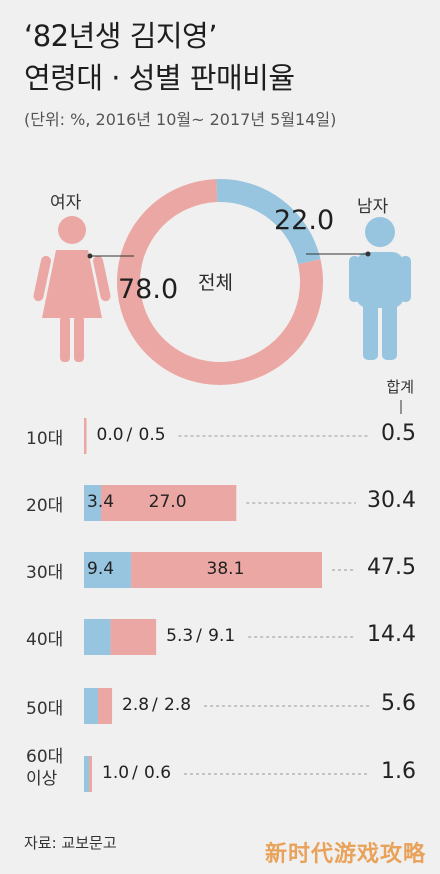 This screenshot has width=440, height=874. I want to click on female-figure-head, so click(72, 230).